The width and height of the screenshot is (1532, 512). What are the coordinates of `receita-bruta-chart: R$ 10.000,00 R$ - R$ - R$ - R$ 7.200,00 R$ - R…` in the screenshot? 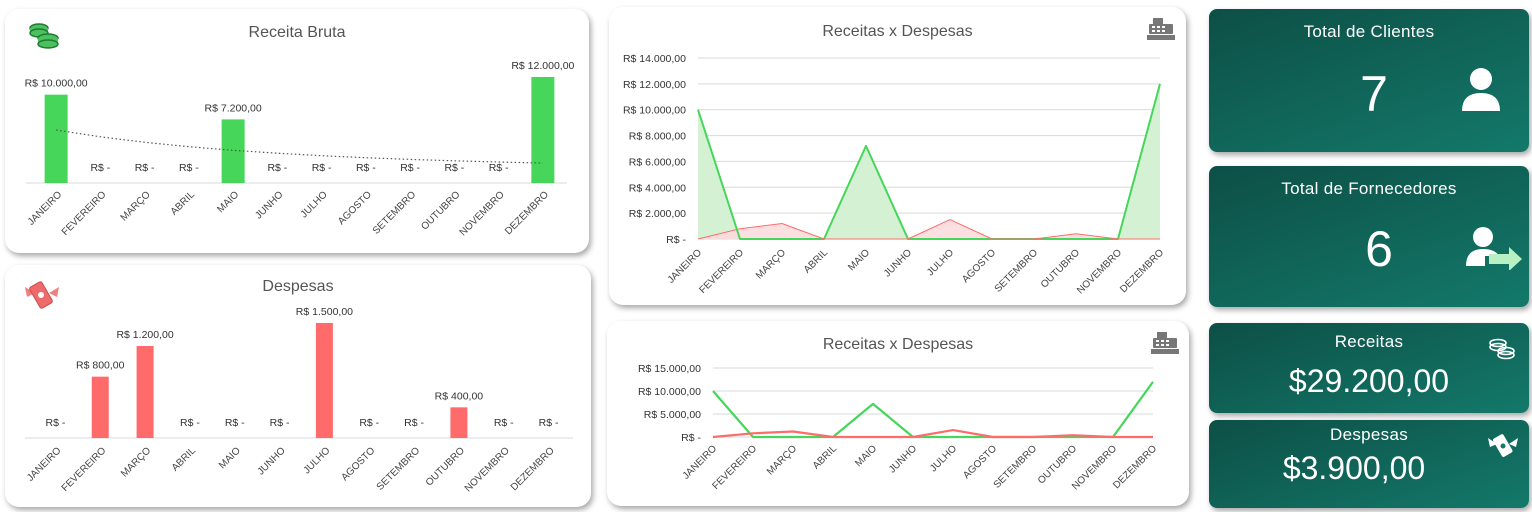 It's located at (300, 149).